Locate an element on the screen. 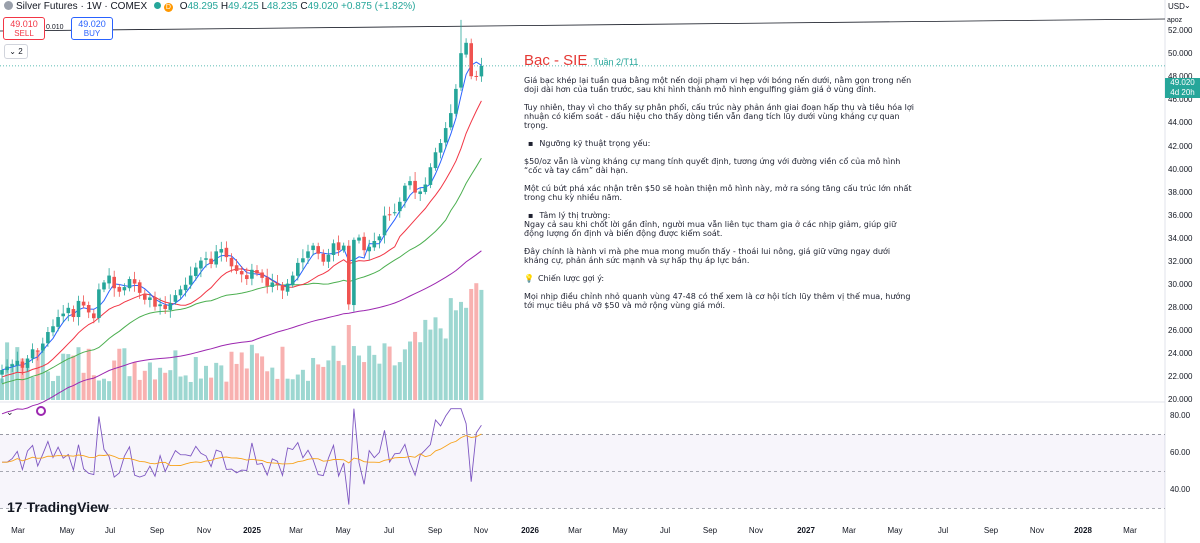  buy-price: 49.020 is located at coordinates (92, 24).